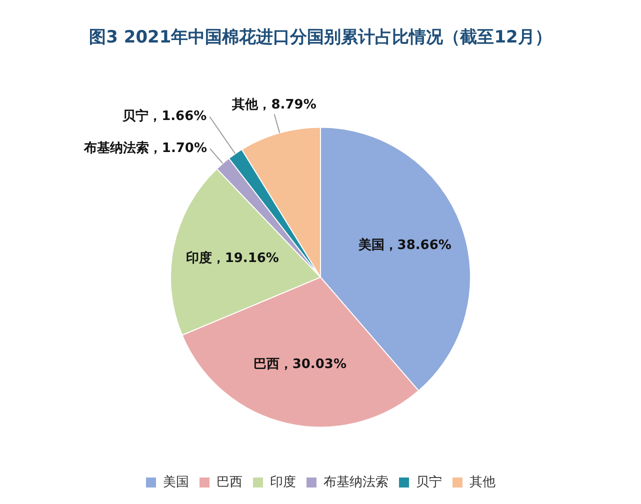  What do you see at coordinates (320, 38) in the screenshot?
I see `chart-title: 图3 2021年中国棉花进口分国别累计占比情况（截至12月）` at bounding box center [320, 38].